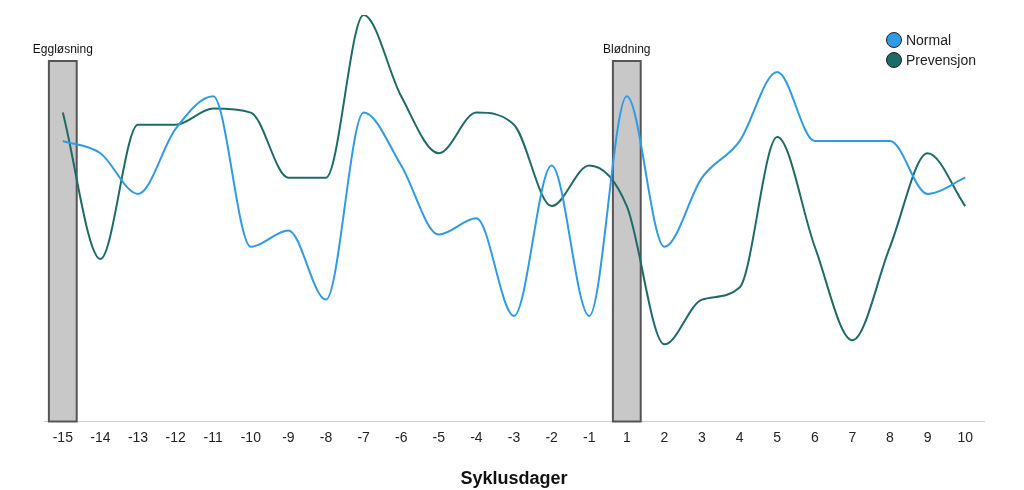 Image resolution: width=1024 pixels, height=490 pixels. I want to click on band-label: Eggløsning, so click(62, 49).